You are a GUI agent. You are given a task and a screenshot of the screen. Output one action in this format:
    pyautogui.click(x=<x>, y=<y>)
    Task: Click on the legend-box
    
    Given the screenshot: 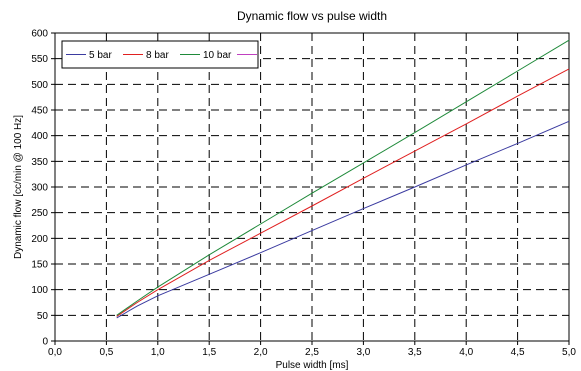 What is the action you would take?
    pyautogui.click(x=160, y=54)
    